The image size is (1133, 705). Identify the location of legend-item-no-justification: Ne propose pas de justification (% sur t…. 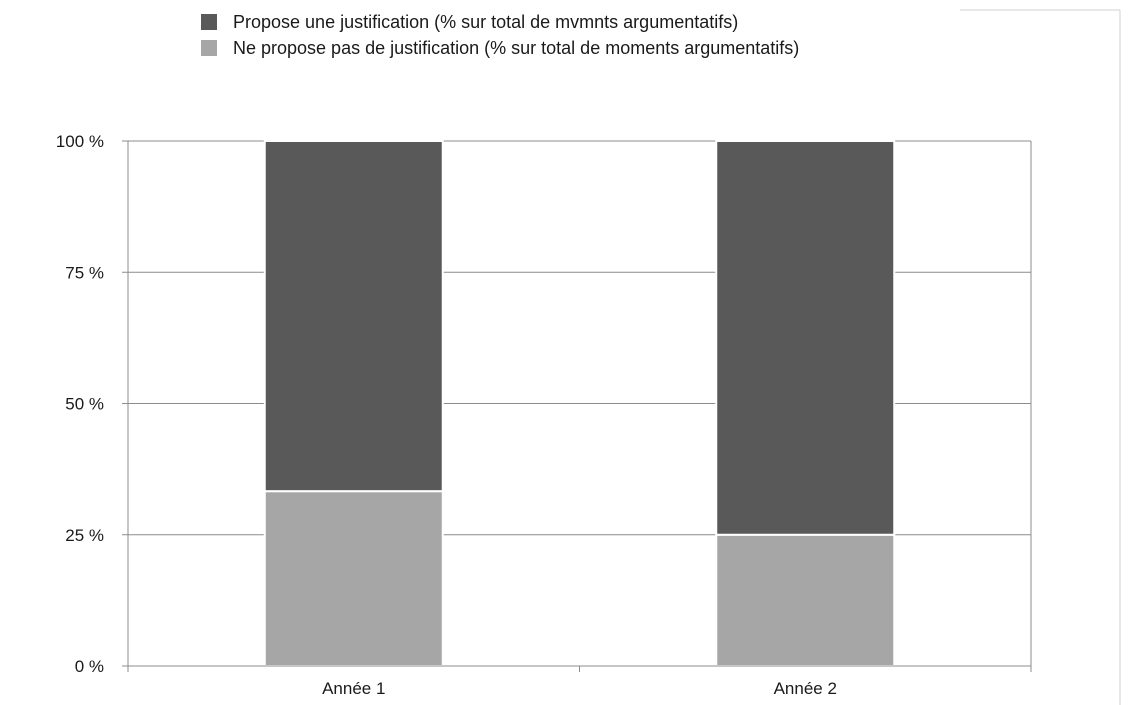
(500, 48).